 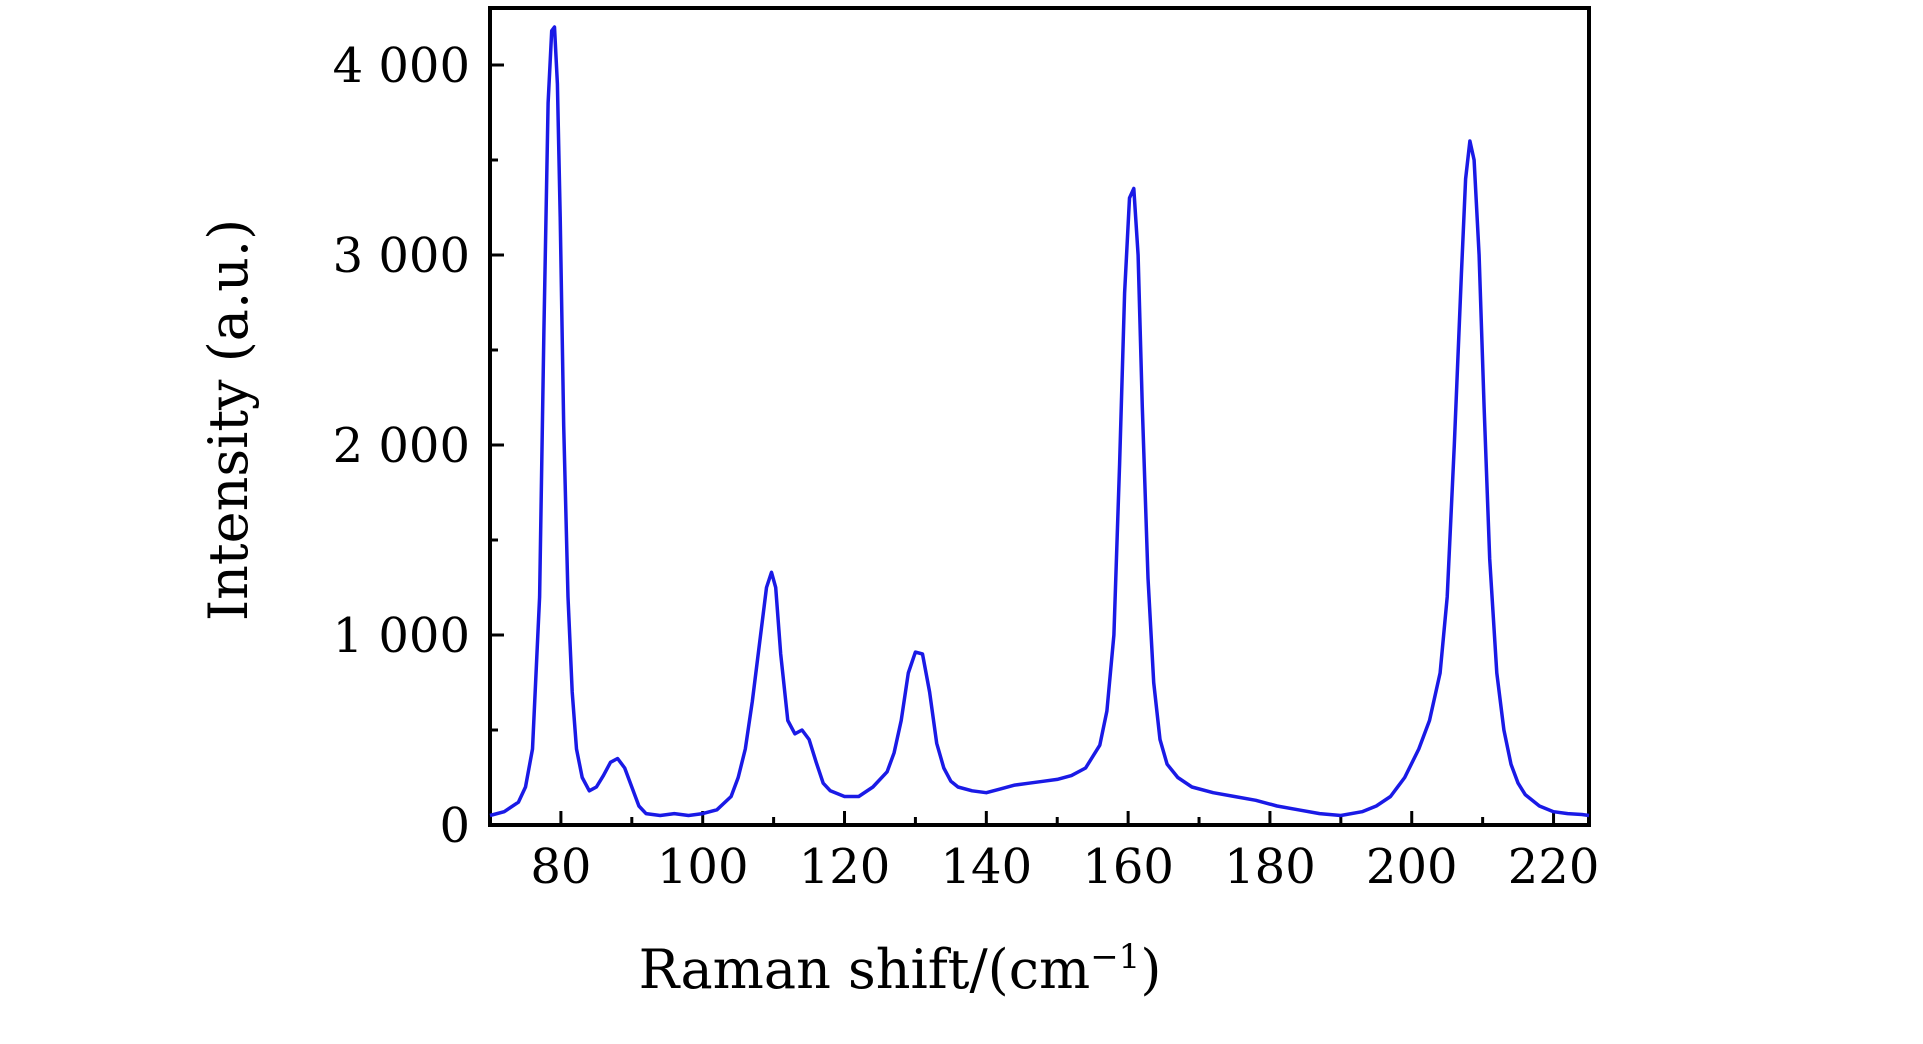 What do you see at coordinates (1128, 867) in the screenshot?
I see `x-tick-label: 160` at bounding box center [1128, 867].